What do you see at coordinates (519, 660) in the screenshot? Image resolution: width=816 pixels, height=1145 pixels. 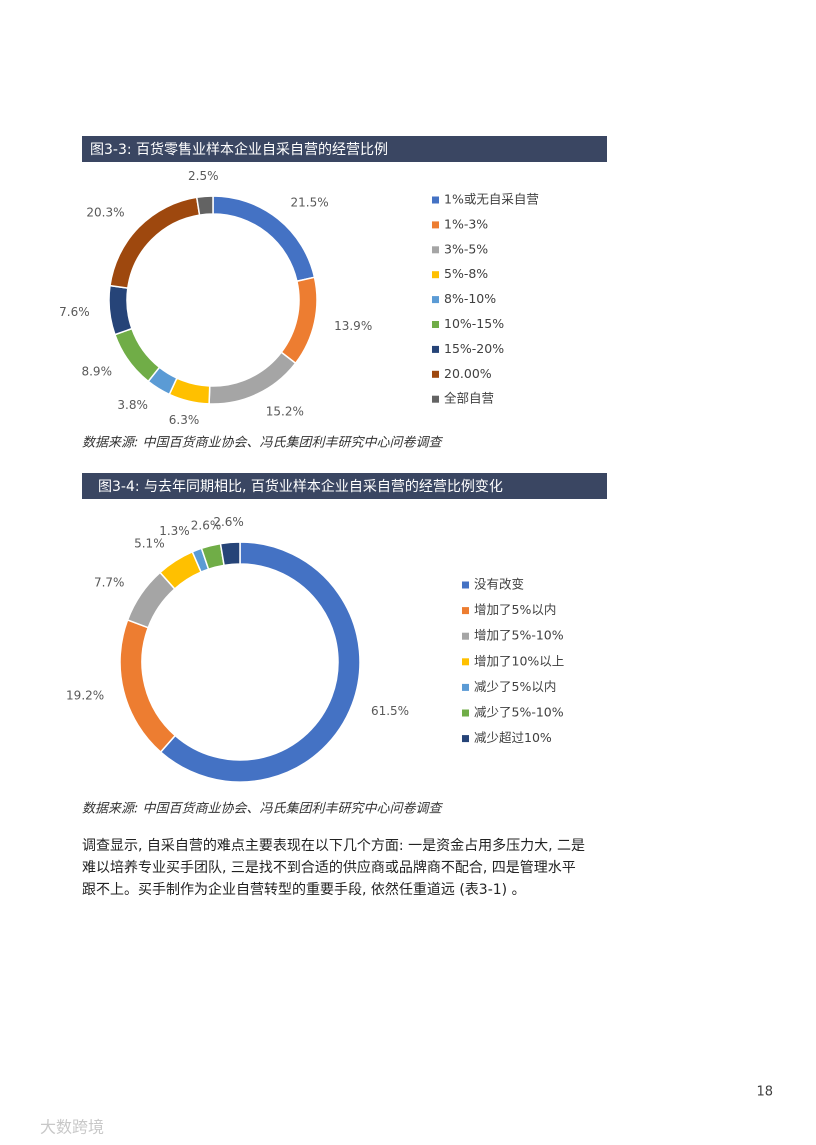 I see `legend-label: 增加了10%以上` at bounding box center [519, 660].